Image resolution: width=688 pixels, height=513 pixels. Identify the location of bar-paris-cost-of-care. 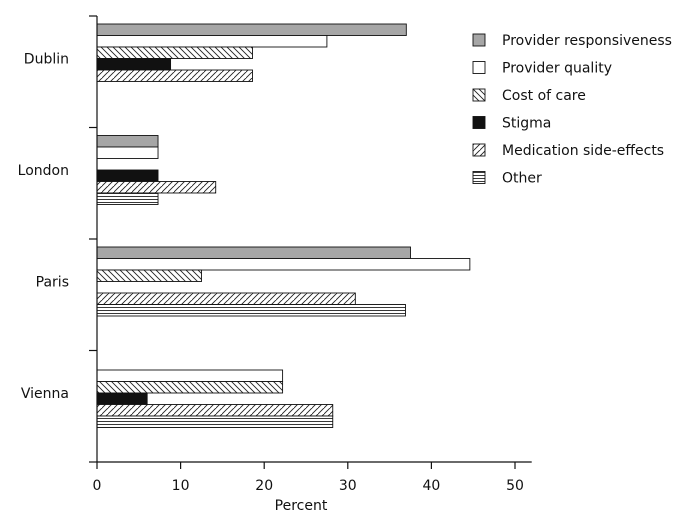
(149, 275).